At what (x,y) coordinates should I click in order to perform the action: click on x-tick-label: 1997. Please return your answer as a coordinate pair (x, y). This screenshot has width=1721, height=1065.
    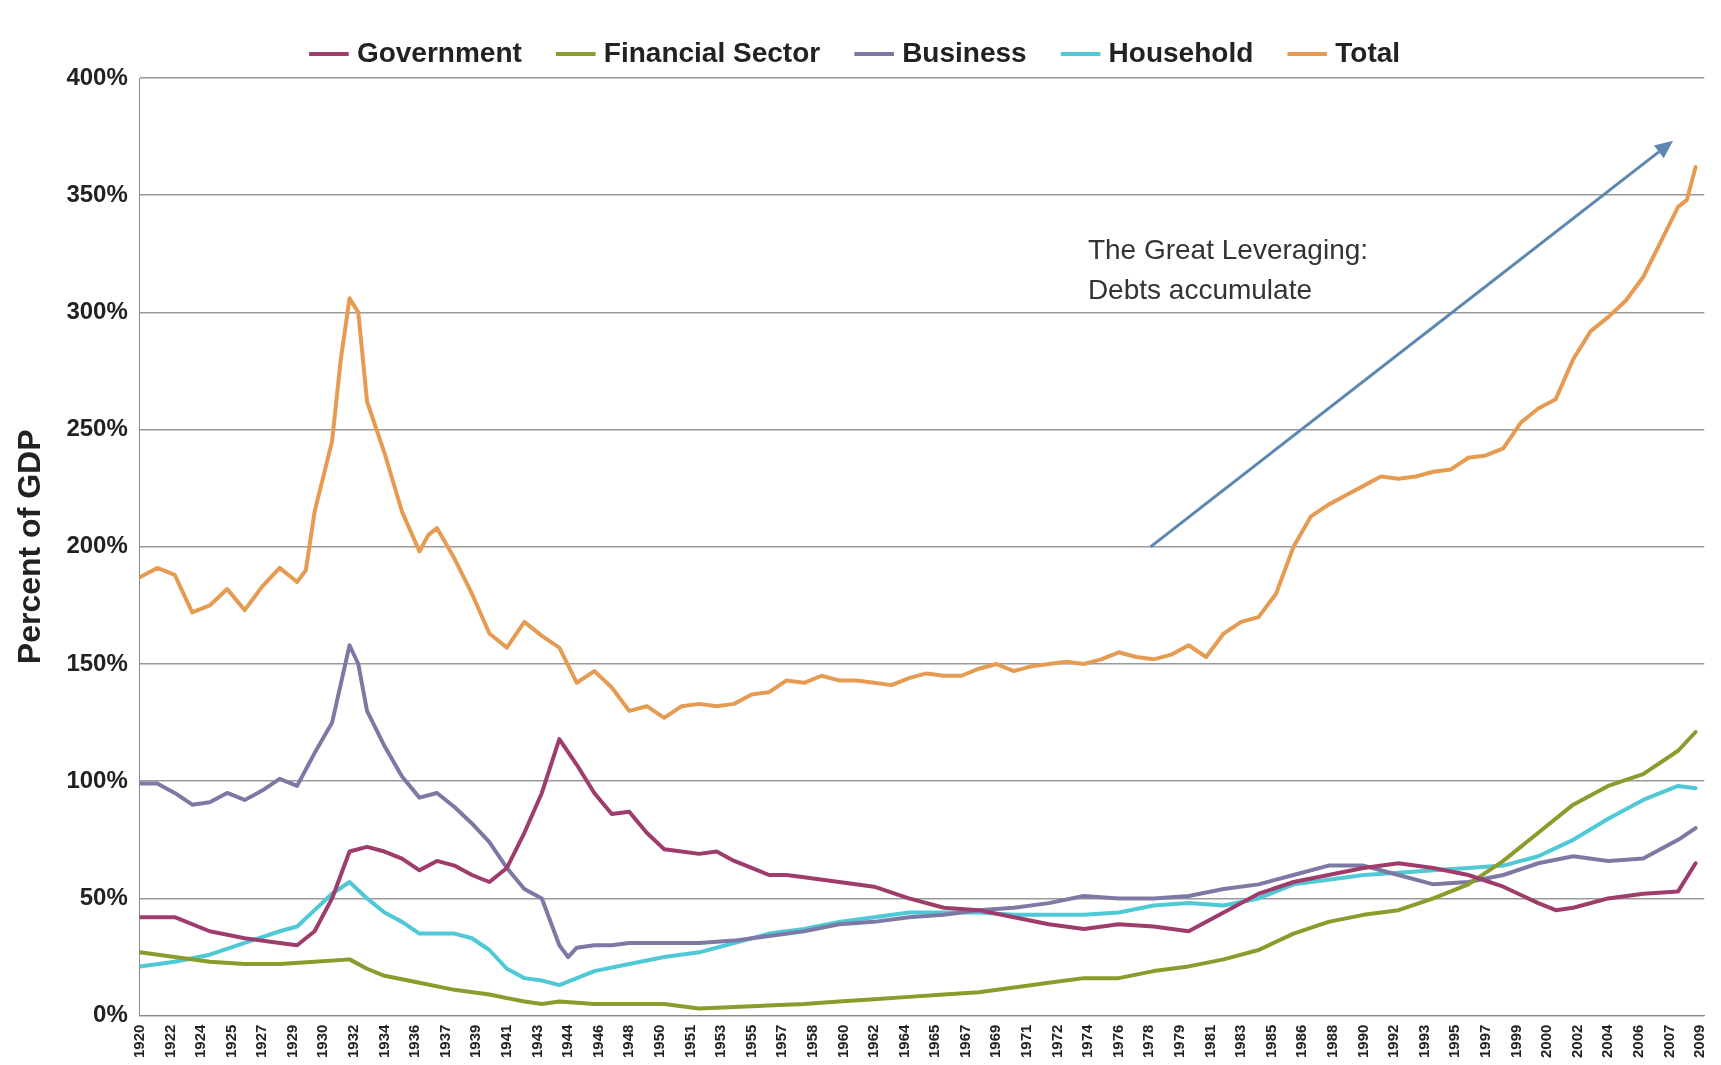
    Looking at the image, I should click on (1484, 1041).